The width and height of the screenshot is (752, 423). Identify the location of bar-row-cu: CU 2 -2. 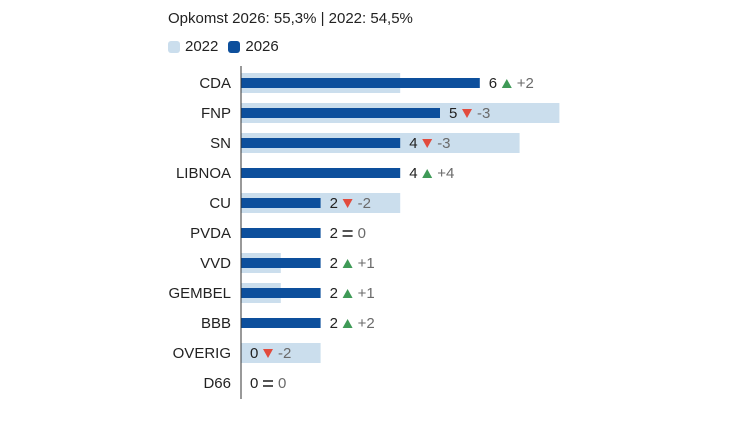
(305, 203).